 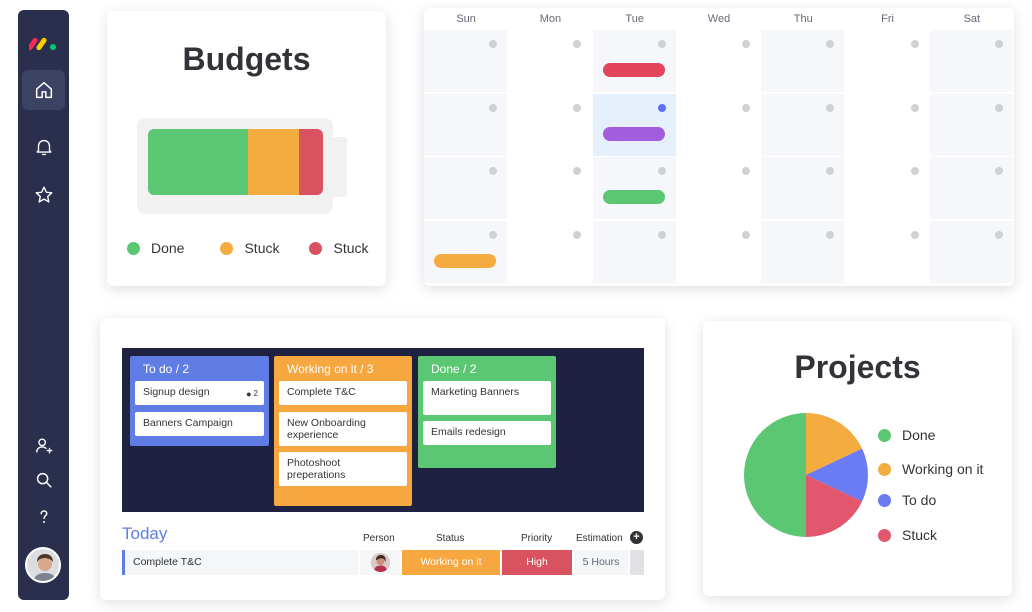 What do you see at coordinates (637, 562) in the screenshot?
I see `row-end-cell` at bounding box center [637, 562].